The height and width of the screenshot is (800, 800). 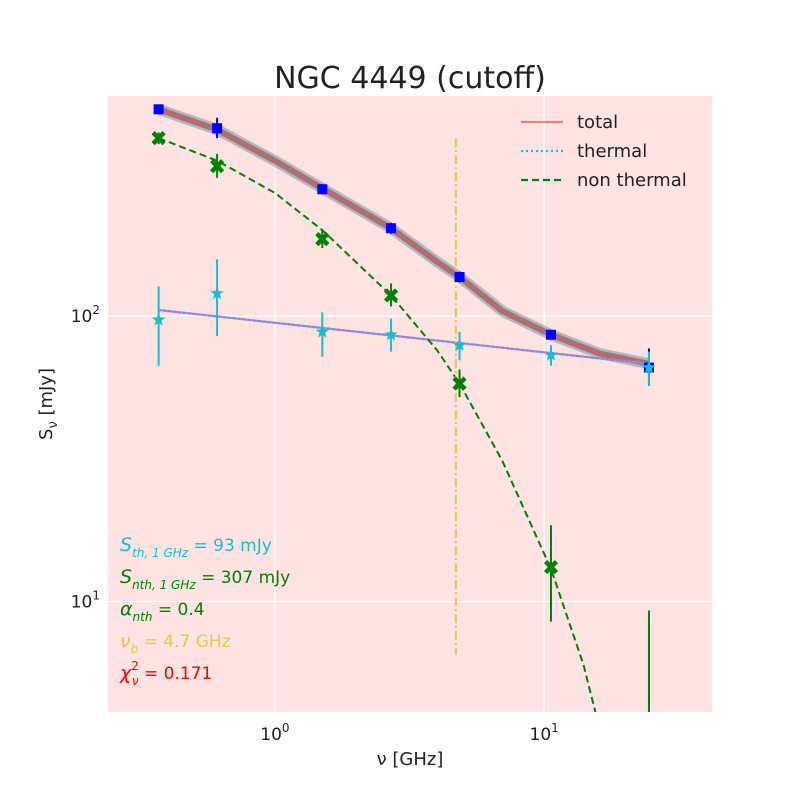 I want to click on annotation: Snth, 1 GHz = 307 mJy, so click(x=205, y=579).